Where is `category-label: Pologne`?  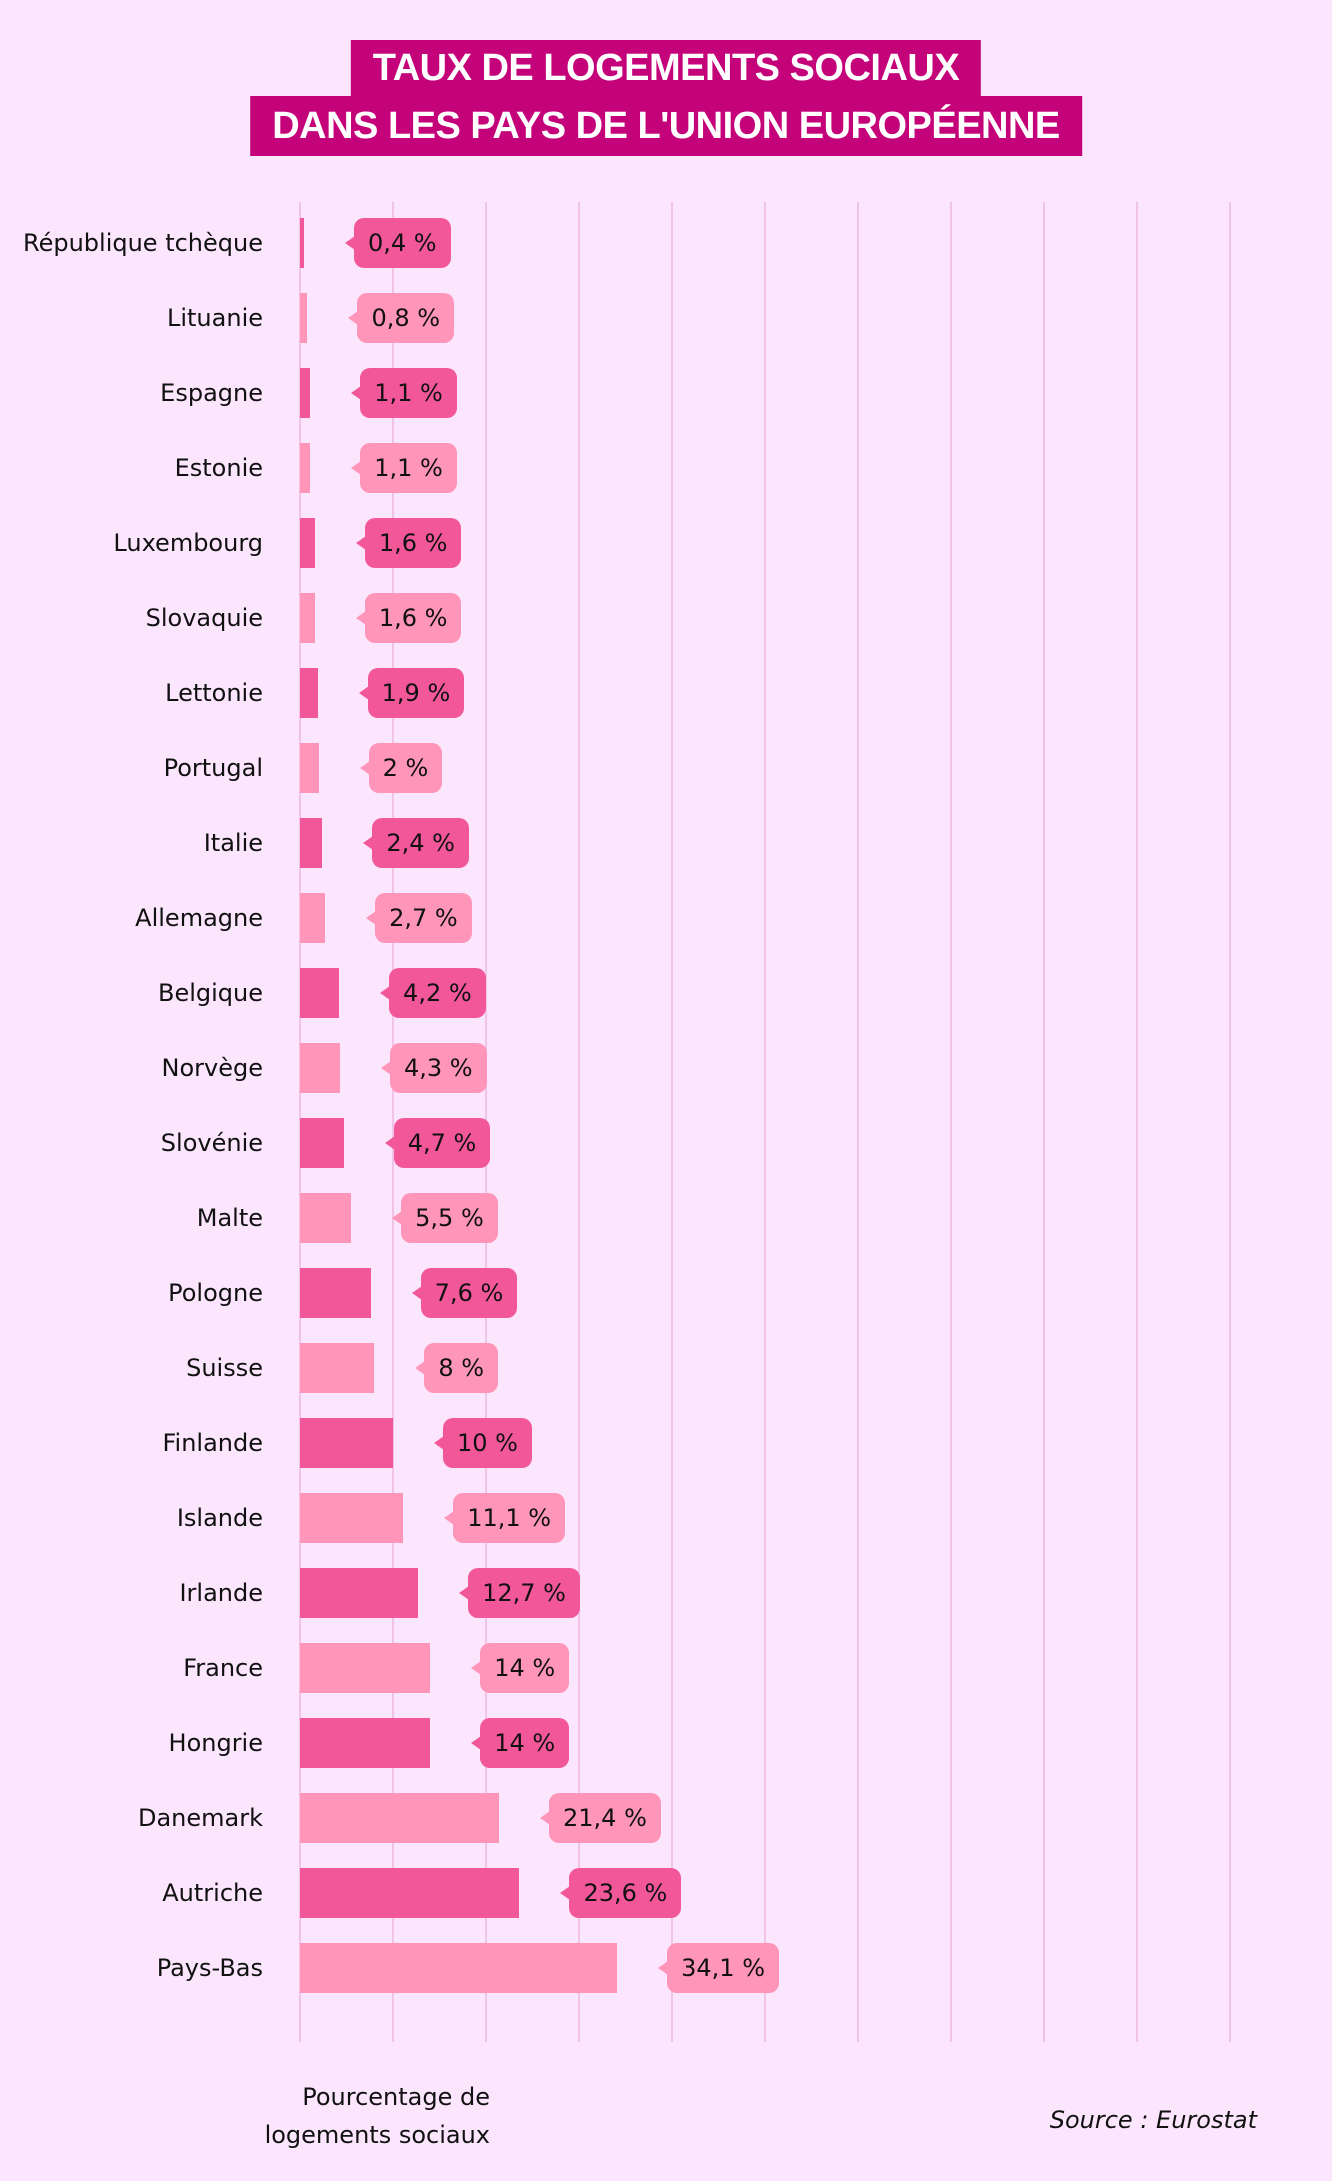
category-label: Pologne is located at coordinates (215, 1293).